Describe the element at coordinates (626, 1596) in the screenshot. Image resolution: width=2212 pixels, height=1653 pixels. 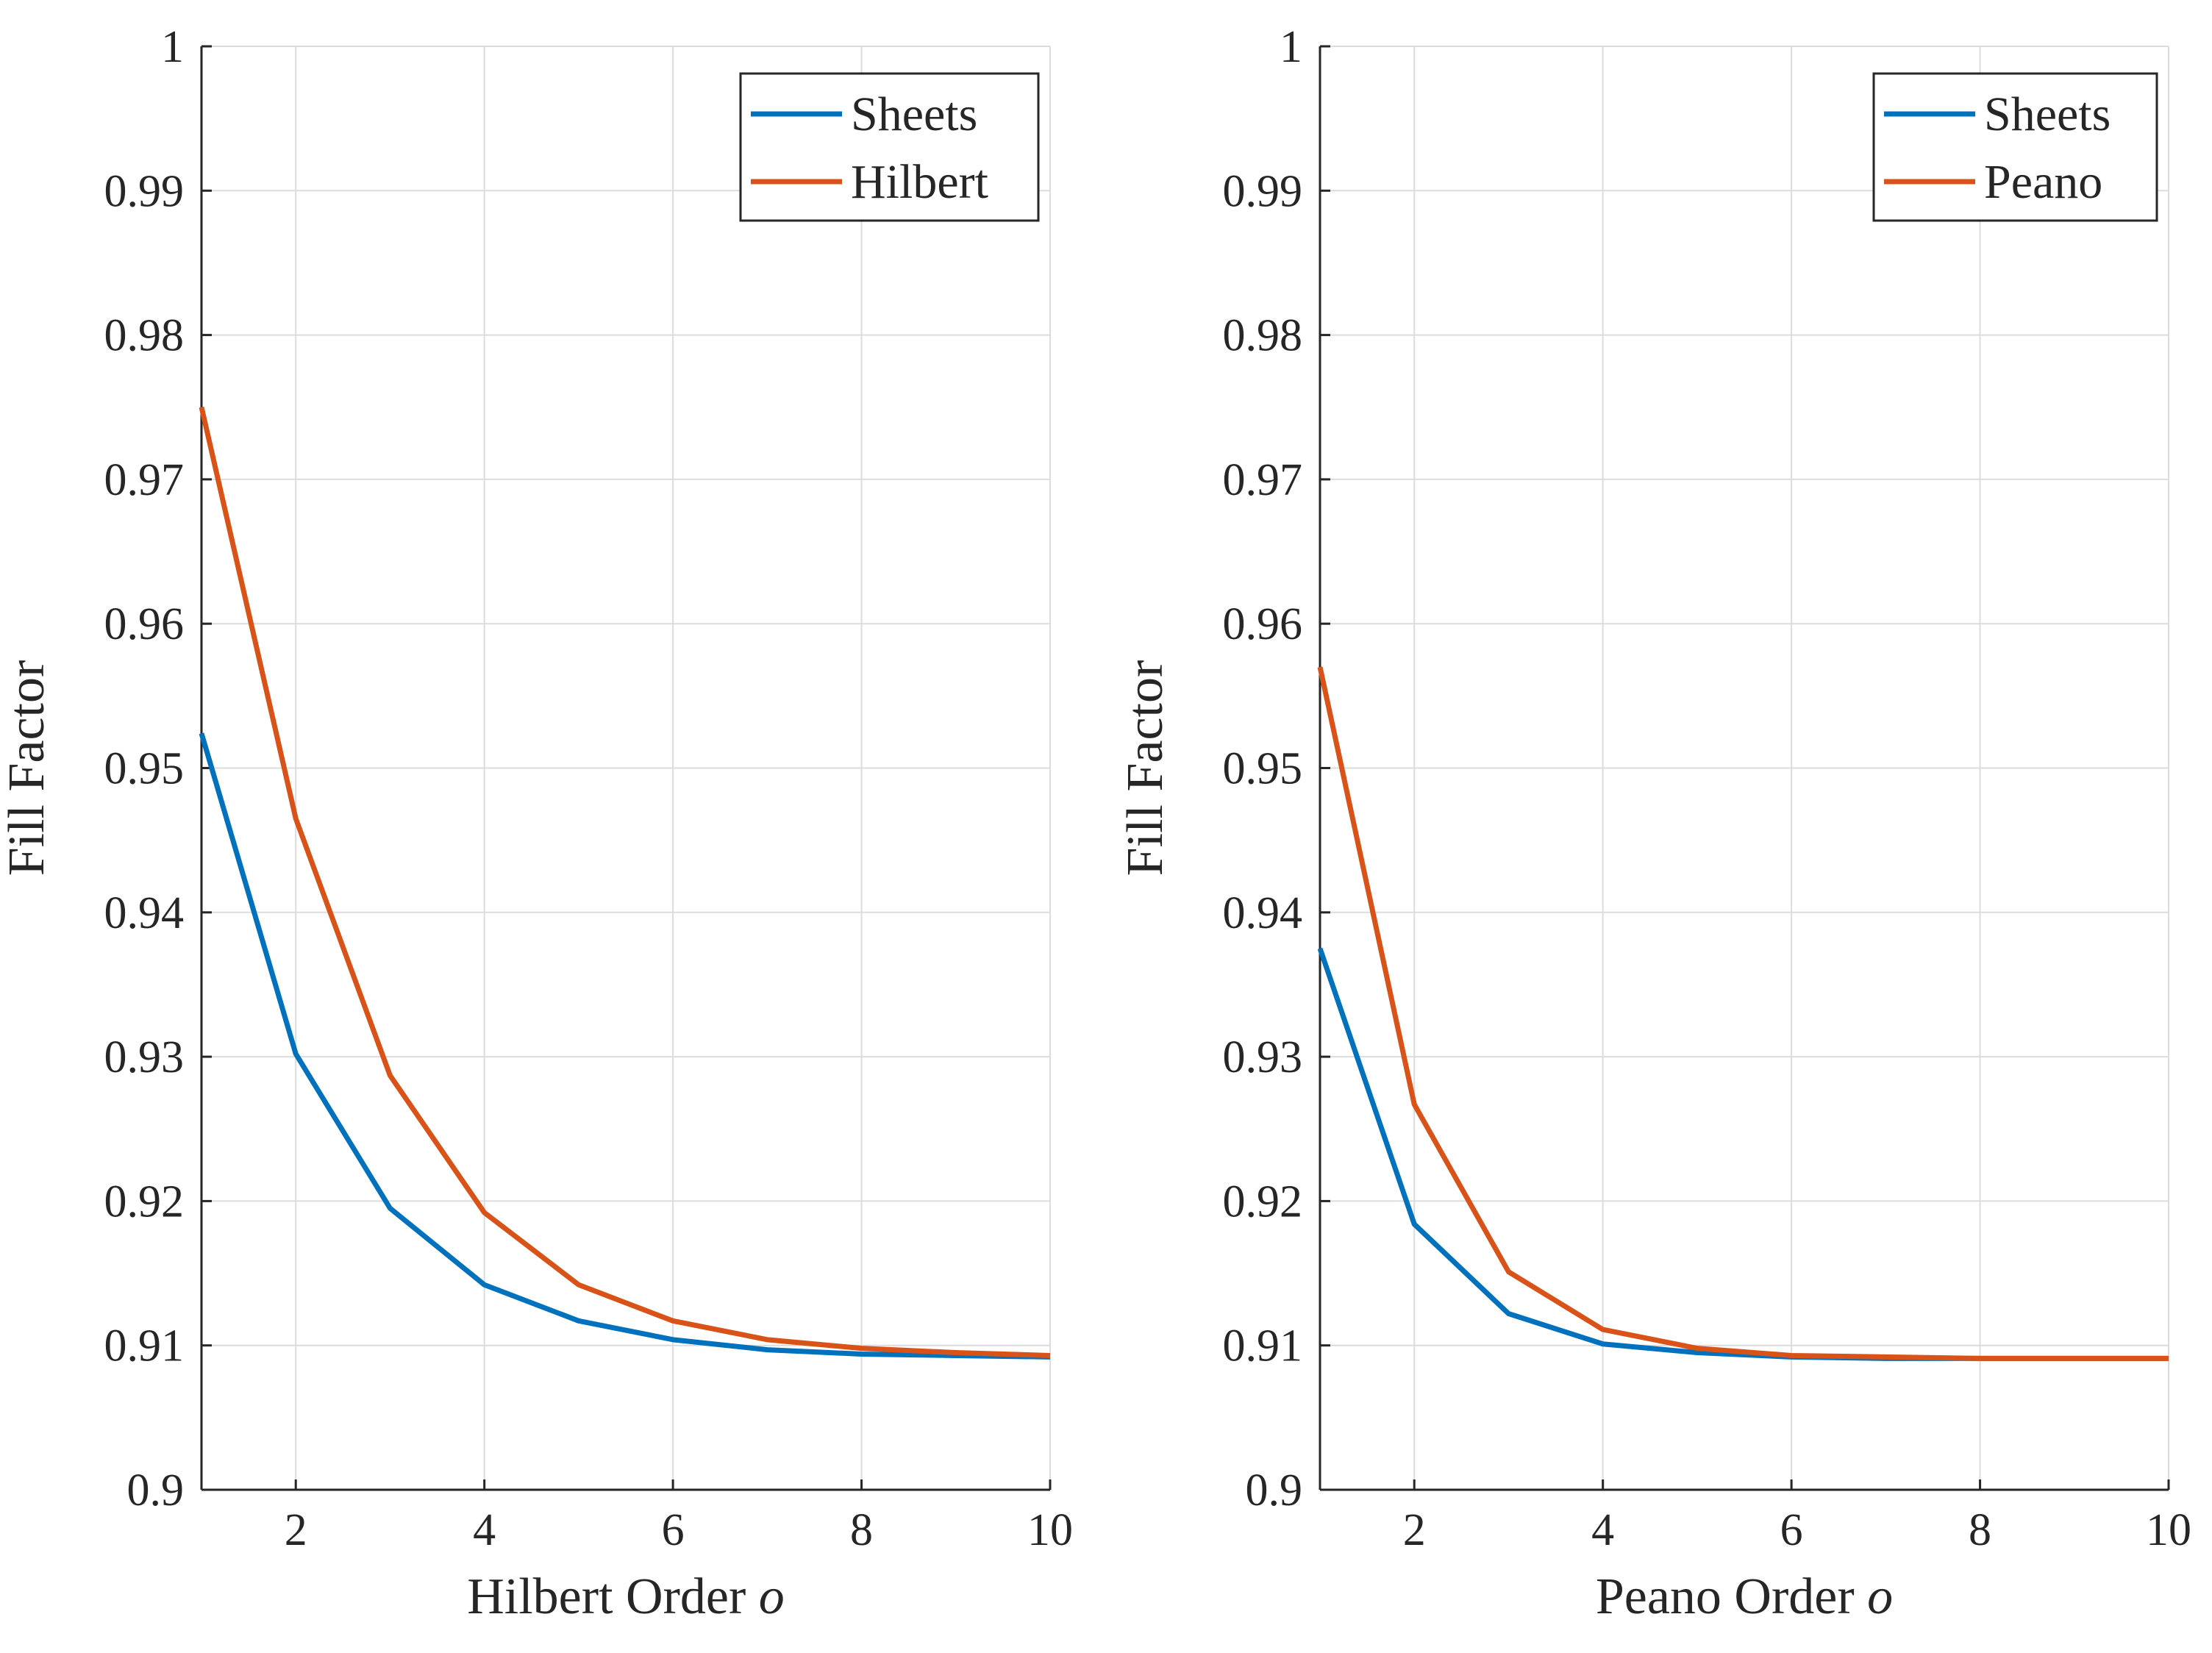
I see `x-axis-label: Hilbert Order o` at that location.